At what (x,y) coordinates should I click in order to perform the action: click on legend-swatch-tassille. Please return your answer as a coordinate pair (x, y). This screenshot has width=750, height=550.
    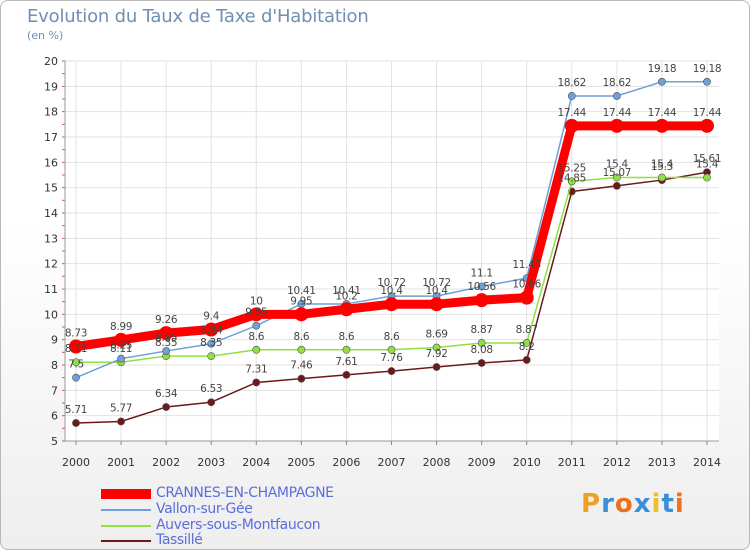
    Looking at the image, I should click on (126, 541).